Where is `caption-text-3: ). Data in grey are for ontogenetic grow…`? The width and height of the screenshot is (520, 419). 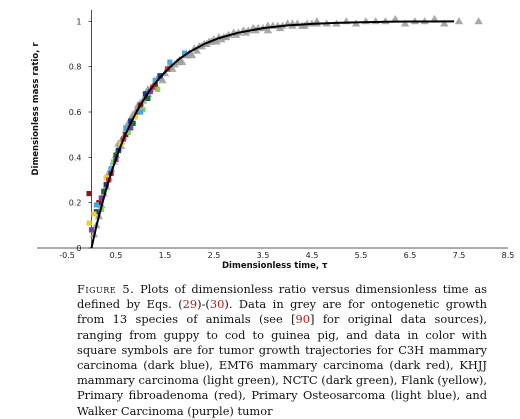
caption-text-3: ). Data in grey are for ontogenetic grow… is located at coordinates (282, 312).